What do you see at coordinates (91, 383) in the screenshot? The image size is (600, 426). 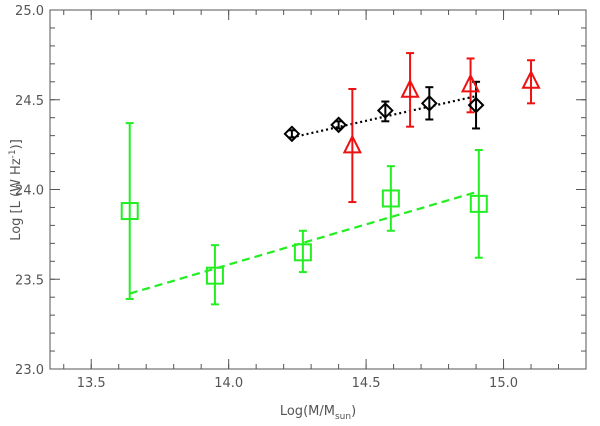 I see `x-tick-label: 13.5` at bounding box center [91, 383].